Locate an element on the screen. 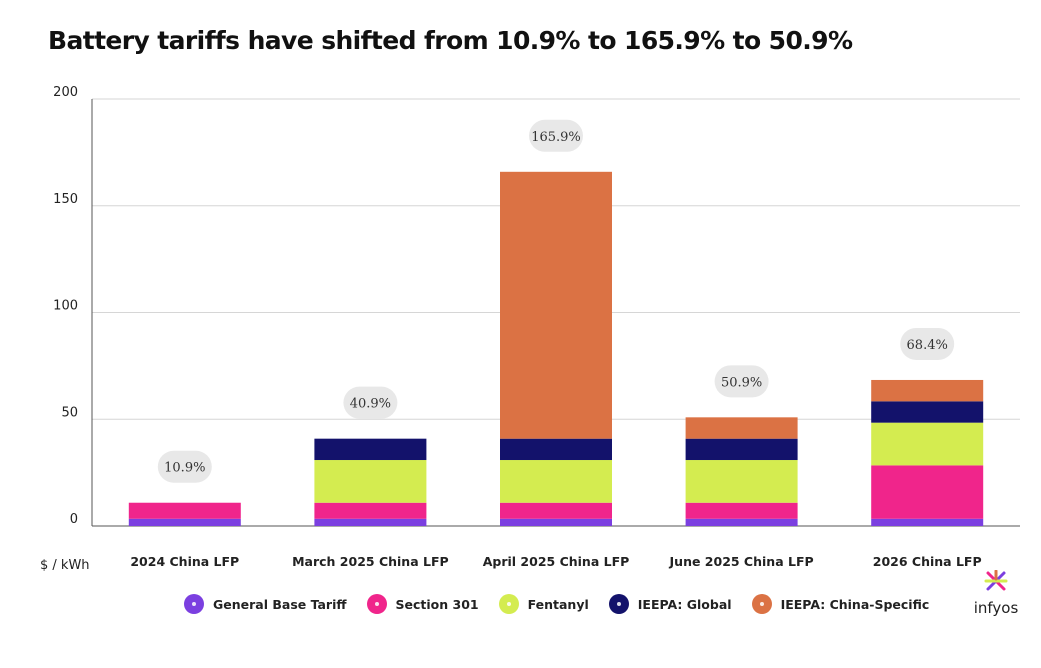 The width and height of the screenshot is (1041, 668). category-label: March 2025 China LFP is located at coordinates (370, 561).